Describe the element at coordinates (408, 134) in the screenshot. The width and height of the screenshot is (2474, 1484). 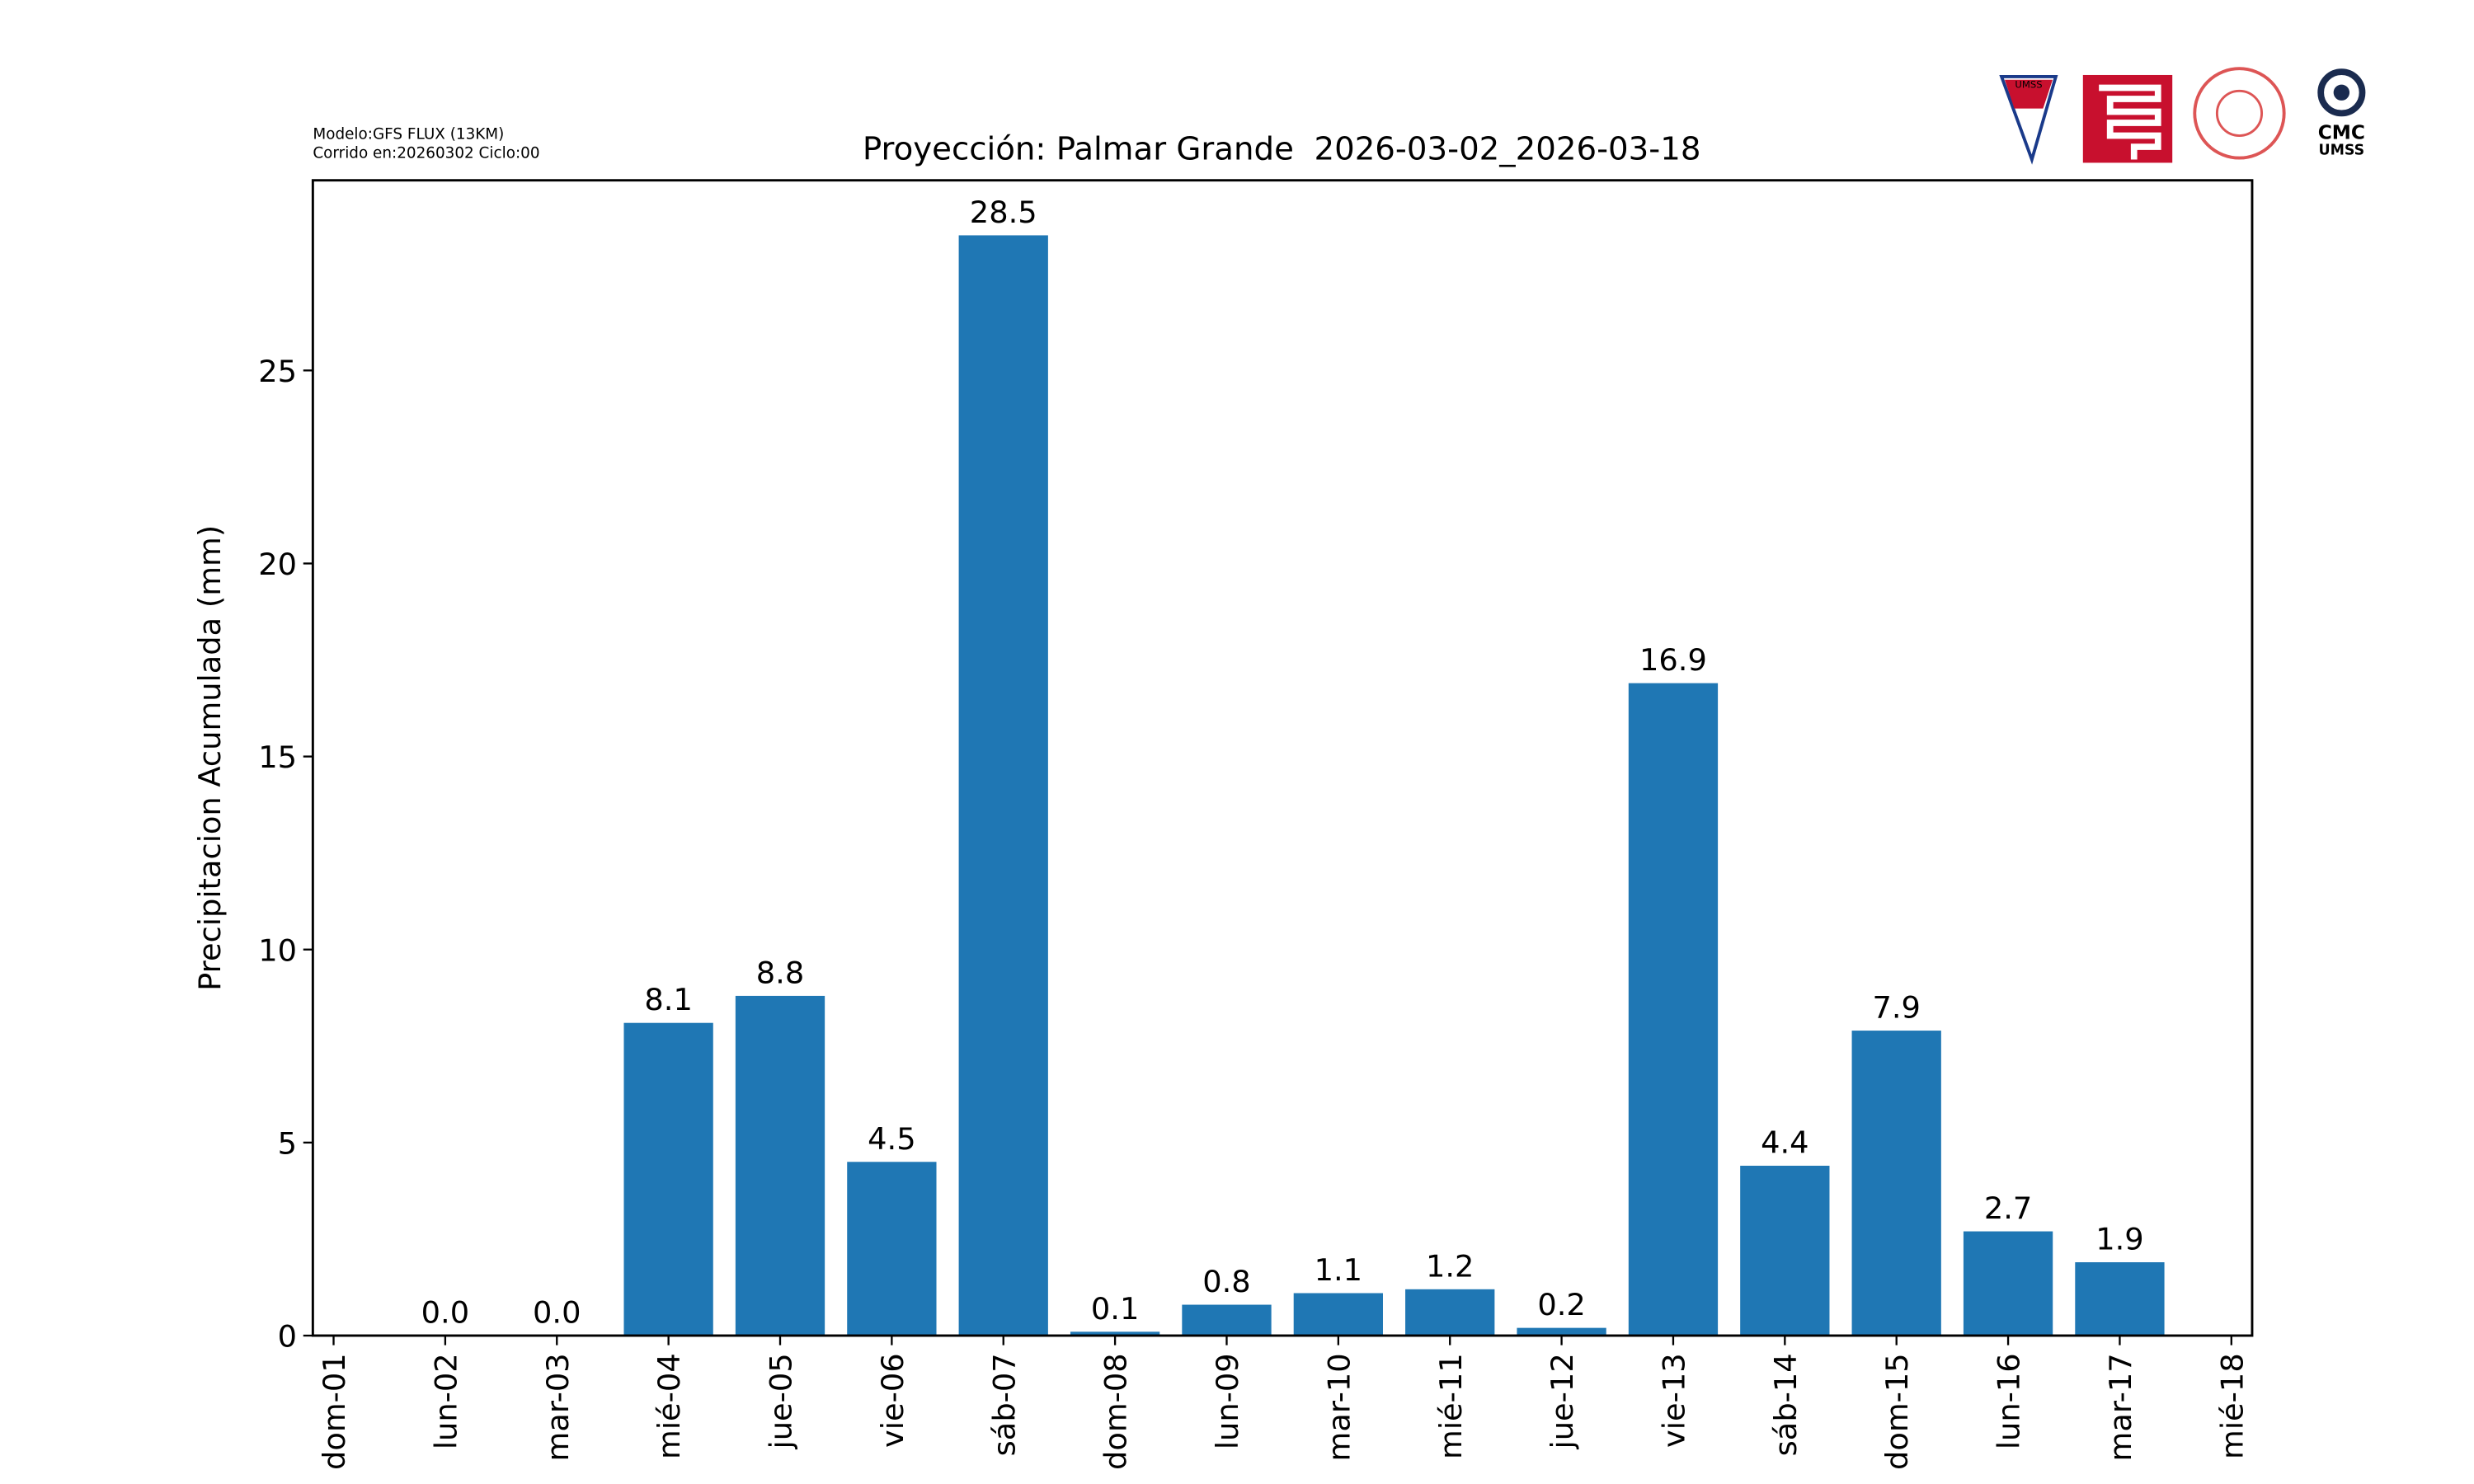
I see `model-note: Modelo:GFS FLUX (13KM)` at that location.